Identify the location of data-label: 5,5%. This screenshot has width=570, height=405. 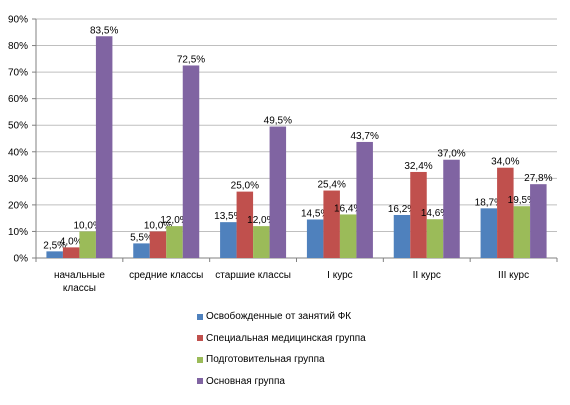
(141, 237).